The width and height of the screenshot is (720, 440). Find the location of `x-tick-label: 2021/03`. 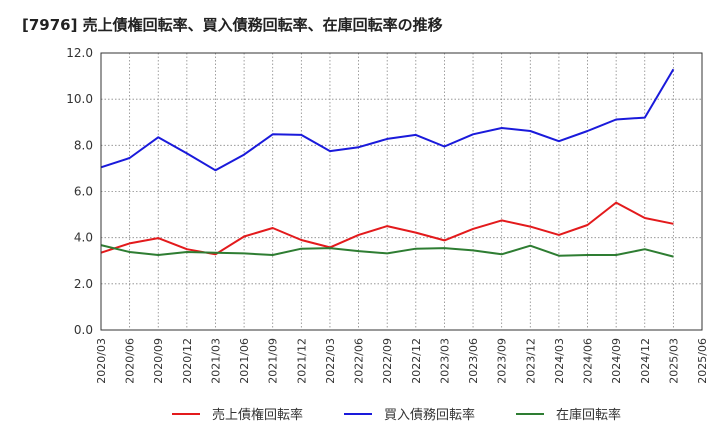

x-tick-label: 2021/03 is located at coordinates (215, 361).